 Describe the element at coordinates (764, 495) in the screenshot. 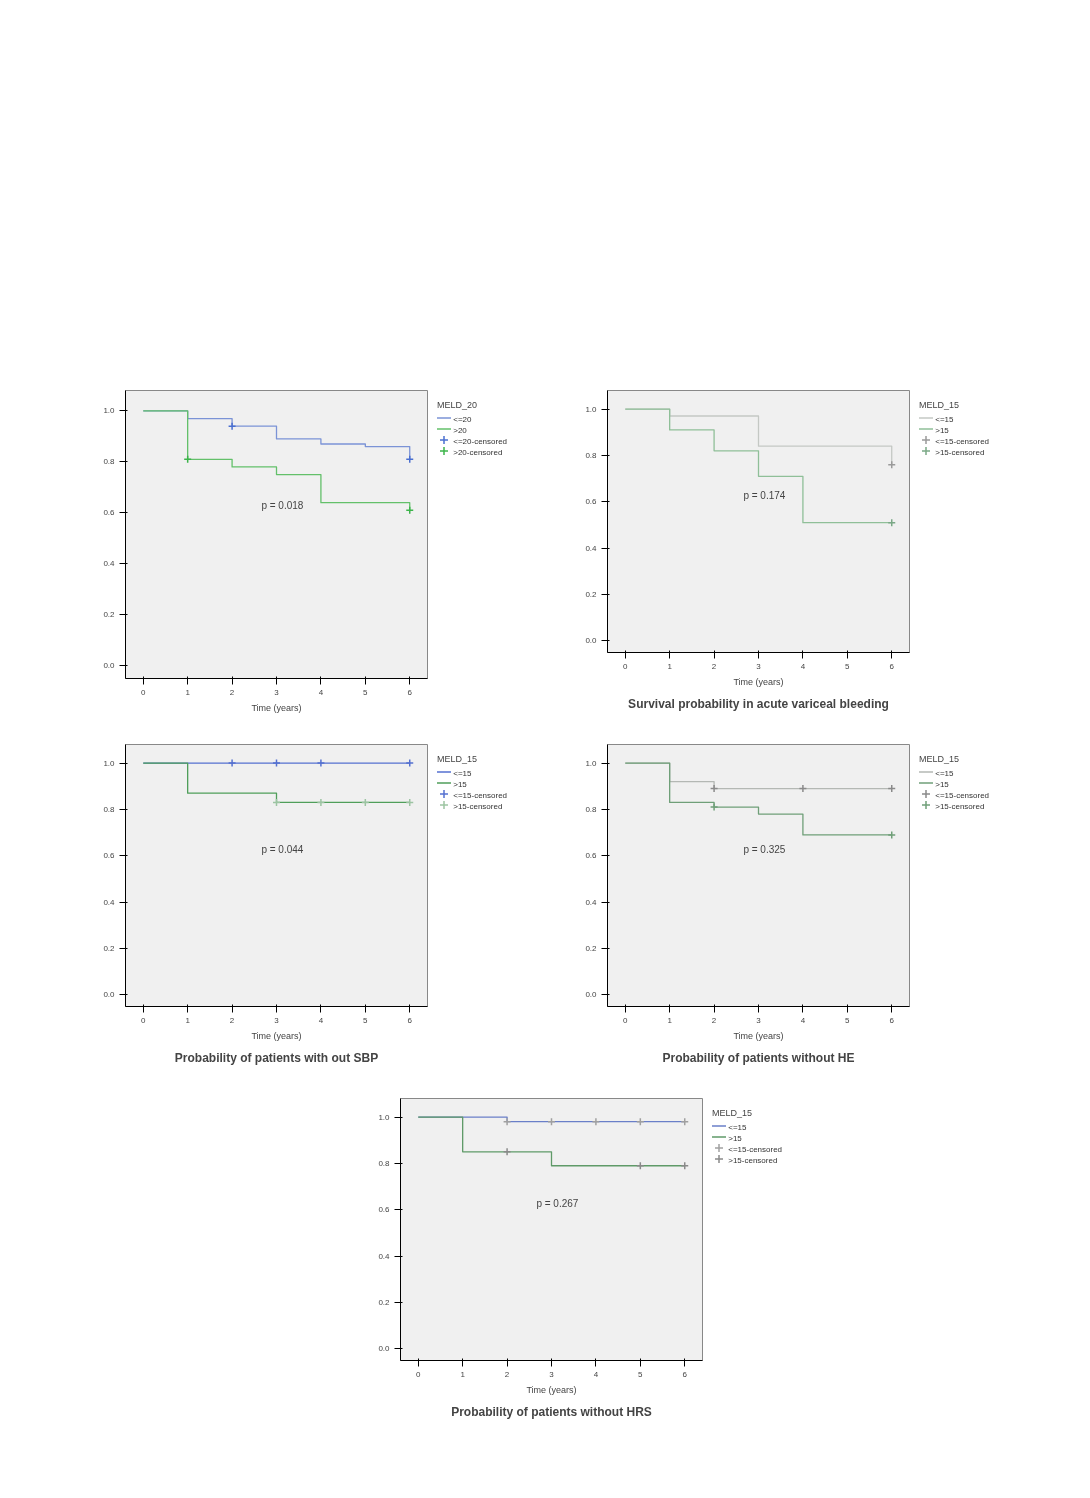

I see `annotation: p = 0.174` at that location.